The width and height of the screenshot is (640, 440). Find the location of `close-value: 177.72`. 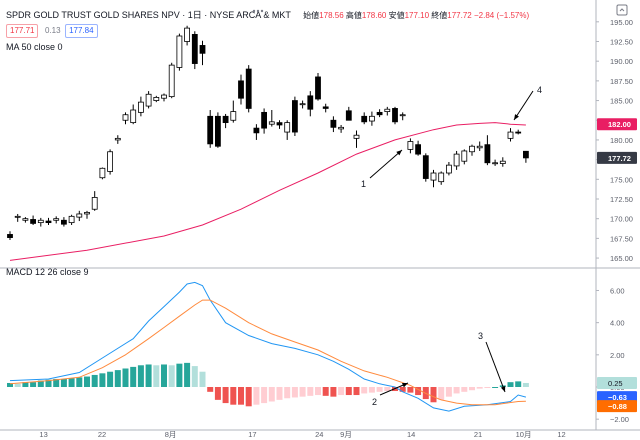

close-value: 177.72 is located at coordinates (459, 15).